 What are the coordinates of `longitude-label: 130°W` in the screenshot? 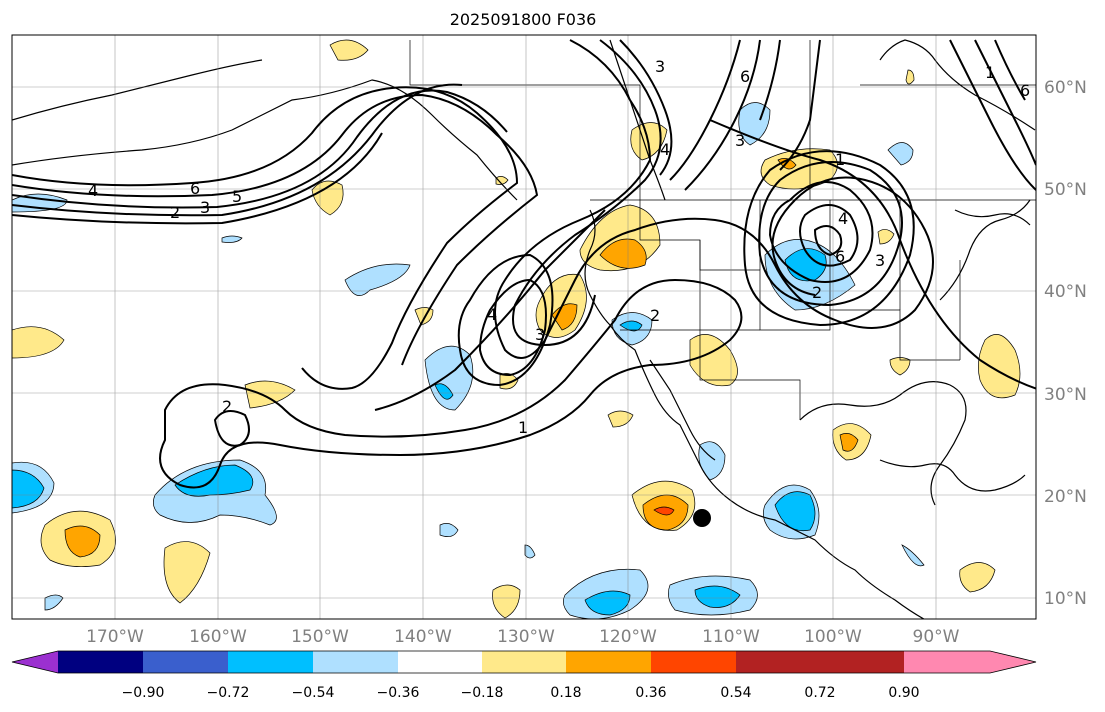 It's located at (526, 637).